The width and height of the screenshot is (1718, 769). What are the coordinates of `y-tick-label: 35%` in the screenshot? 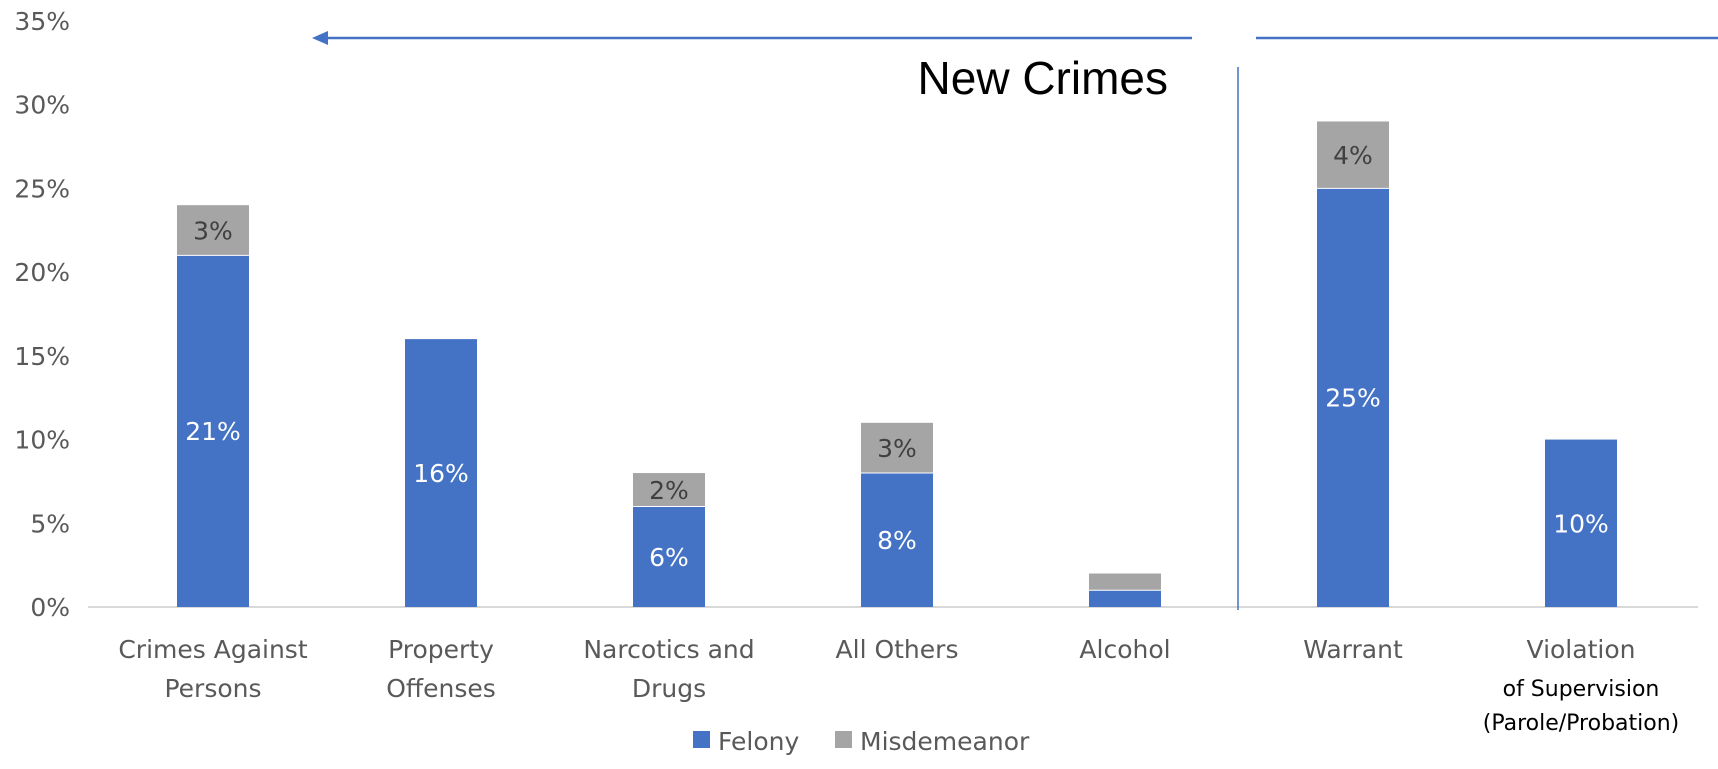 It's located at (42, 21).